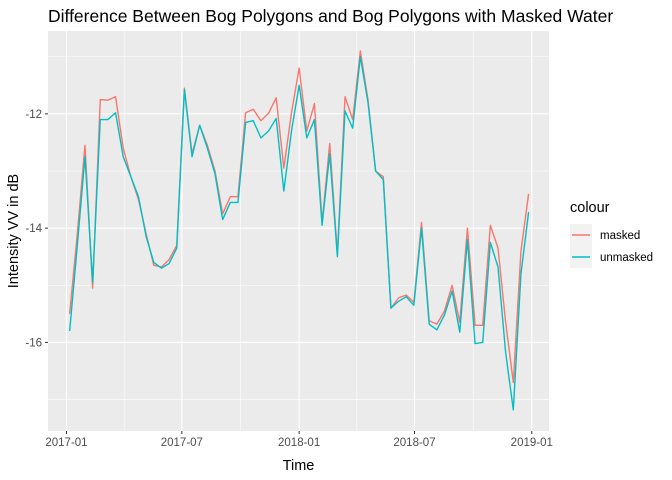 The image size is (672, 480). I want to click on y-tick-label: -14, so click(33, 229).